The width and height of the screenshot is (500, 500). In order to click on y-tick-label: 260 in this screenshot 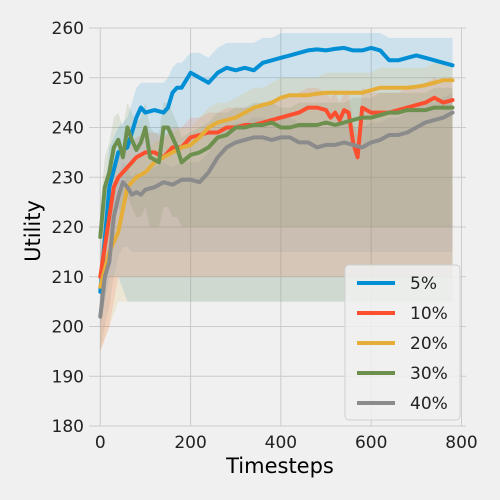, I will do `click(68, 29)`.